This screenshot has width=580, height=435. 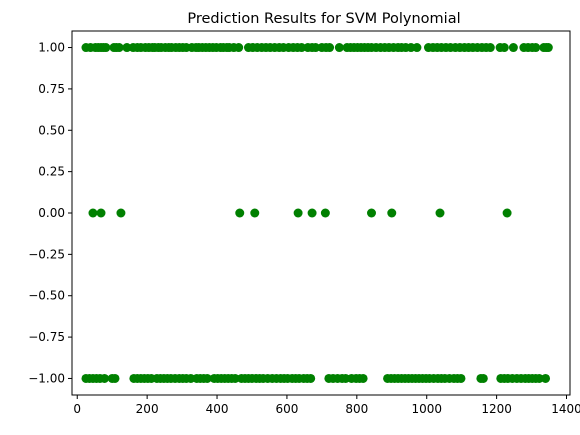 What do you see at coordinates (51, 48) in the screenshot?
I see `y-tick-label: 1.00` at bounding box center [51, 48].